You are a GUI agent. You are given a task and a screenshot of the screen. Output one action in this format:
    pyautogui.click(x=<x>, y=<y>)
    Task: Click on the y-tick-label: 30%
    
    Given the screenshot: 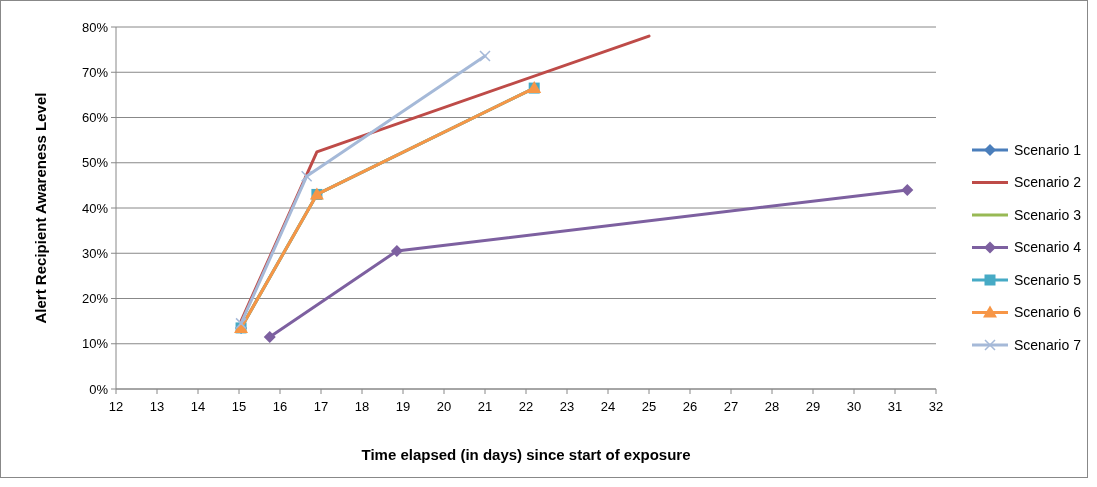 What is the action you would take?
    pyautogui.click(x=95, y=253)
    